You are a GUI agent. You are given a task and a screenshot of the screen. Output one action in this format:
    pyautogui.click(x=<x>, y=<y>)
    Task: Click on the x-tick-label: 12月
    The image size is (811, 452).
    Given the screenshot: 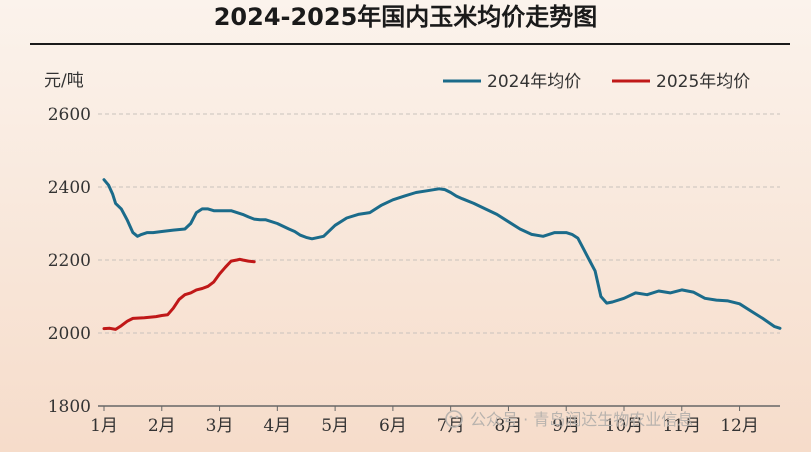 What is the action you would take?
    pyautogui.click(x=739, y=426)
    